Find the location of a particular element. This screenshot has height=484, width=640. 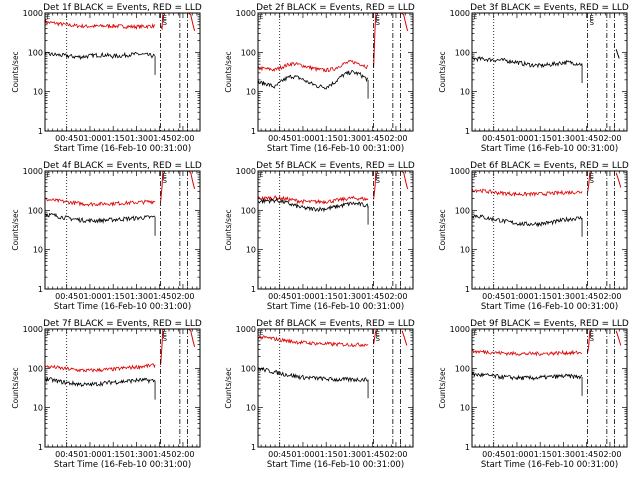

panel-title: Det 4f BLACK = Events, RED = LLD is located at coordinates (122, 166).